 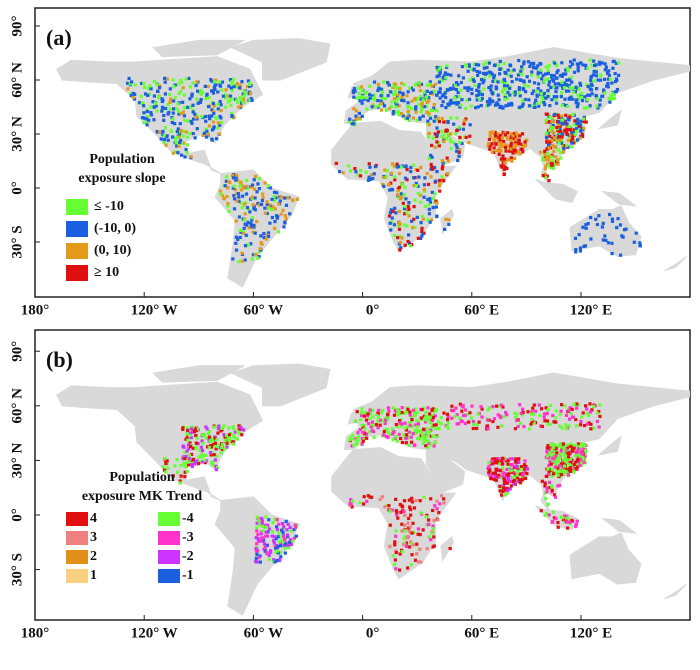 I want to click on legend-swatch, so click(x=169, y=557).